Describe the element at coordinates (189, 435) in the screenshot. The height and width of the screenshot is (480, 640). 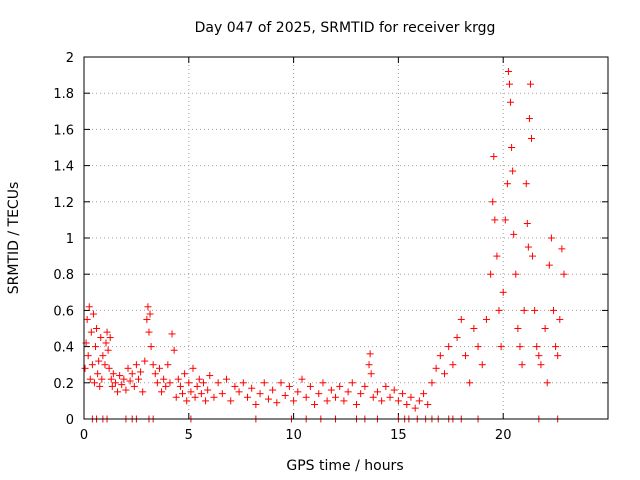
I see `x-tick-label: 5` at that location.